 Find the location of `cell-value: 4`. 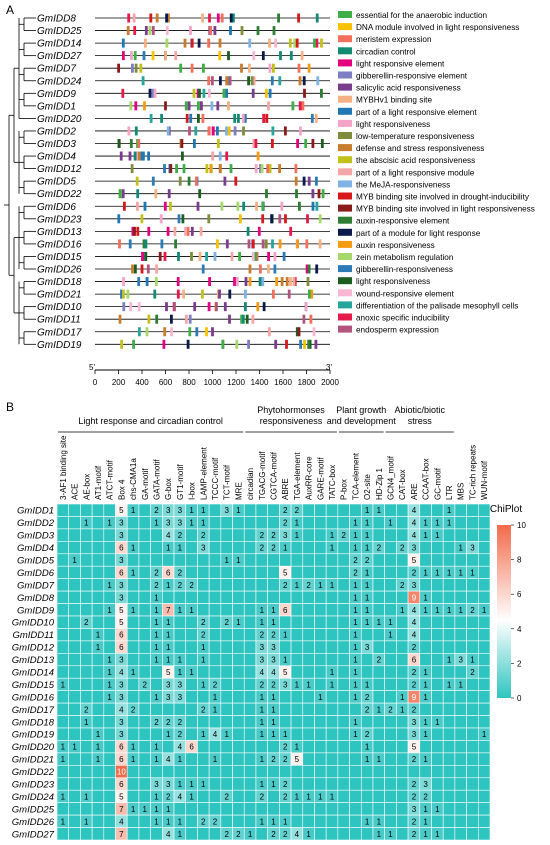

cell-value: 4 is located at coordinates (168, 834).